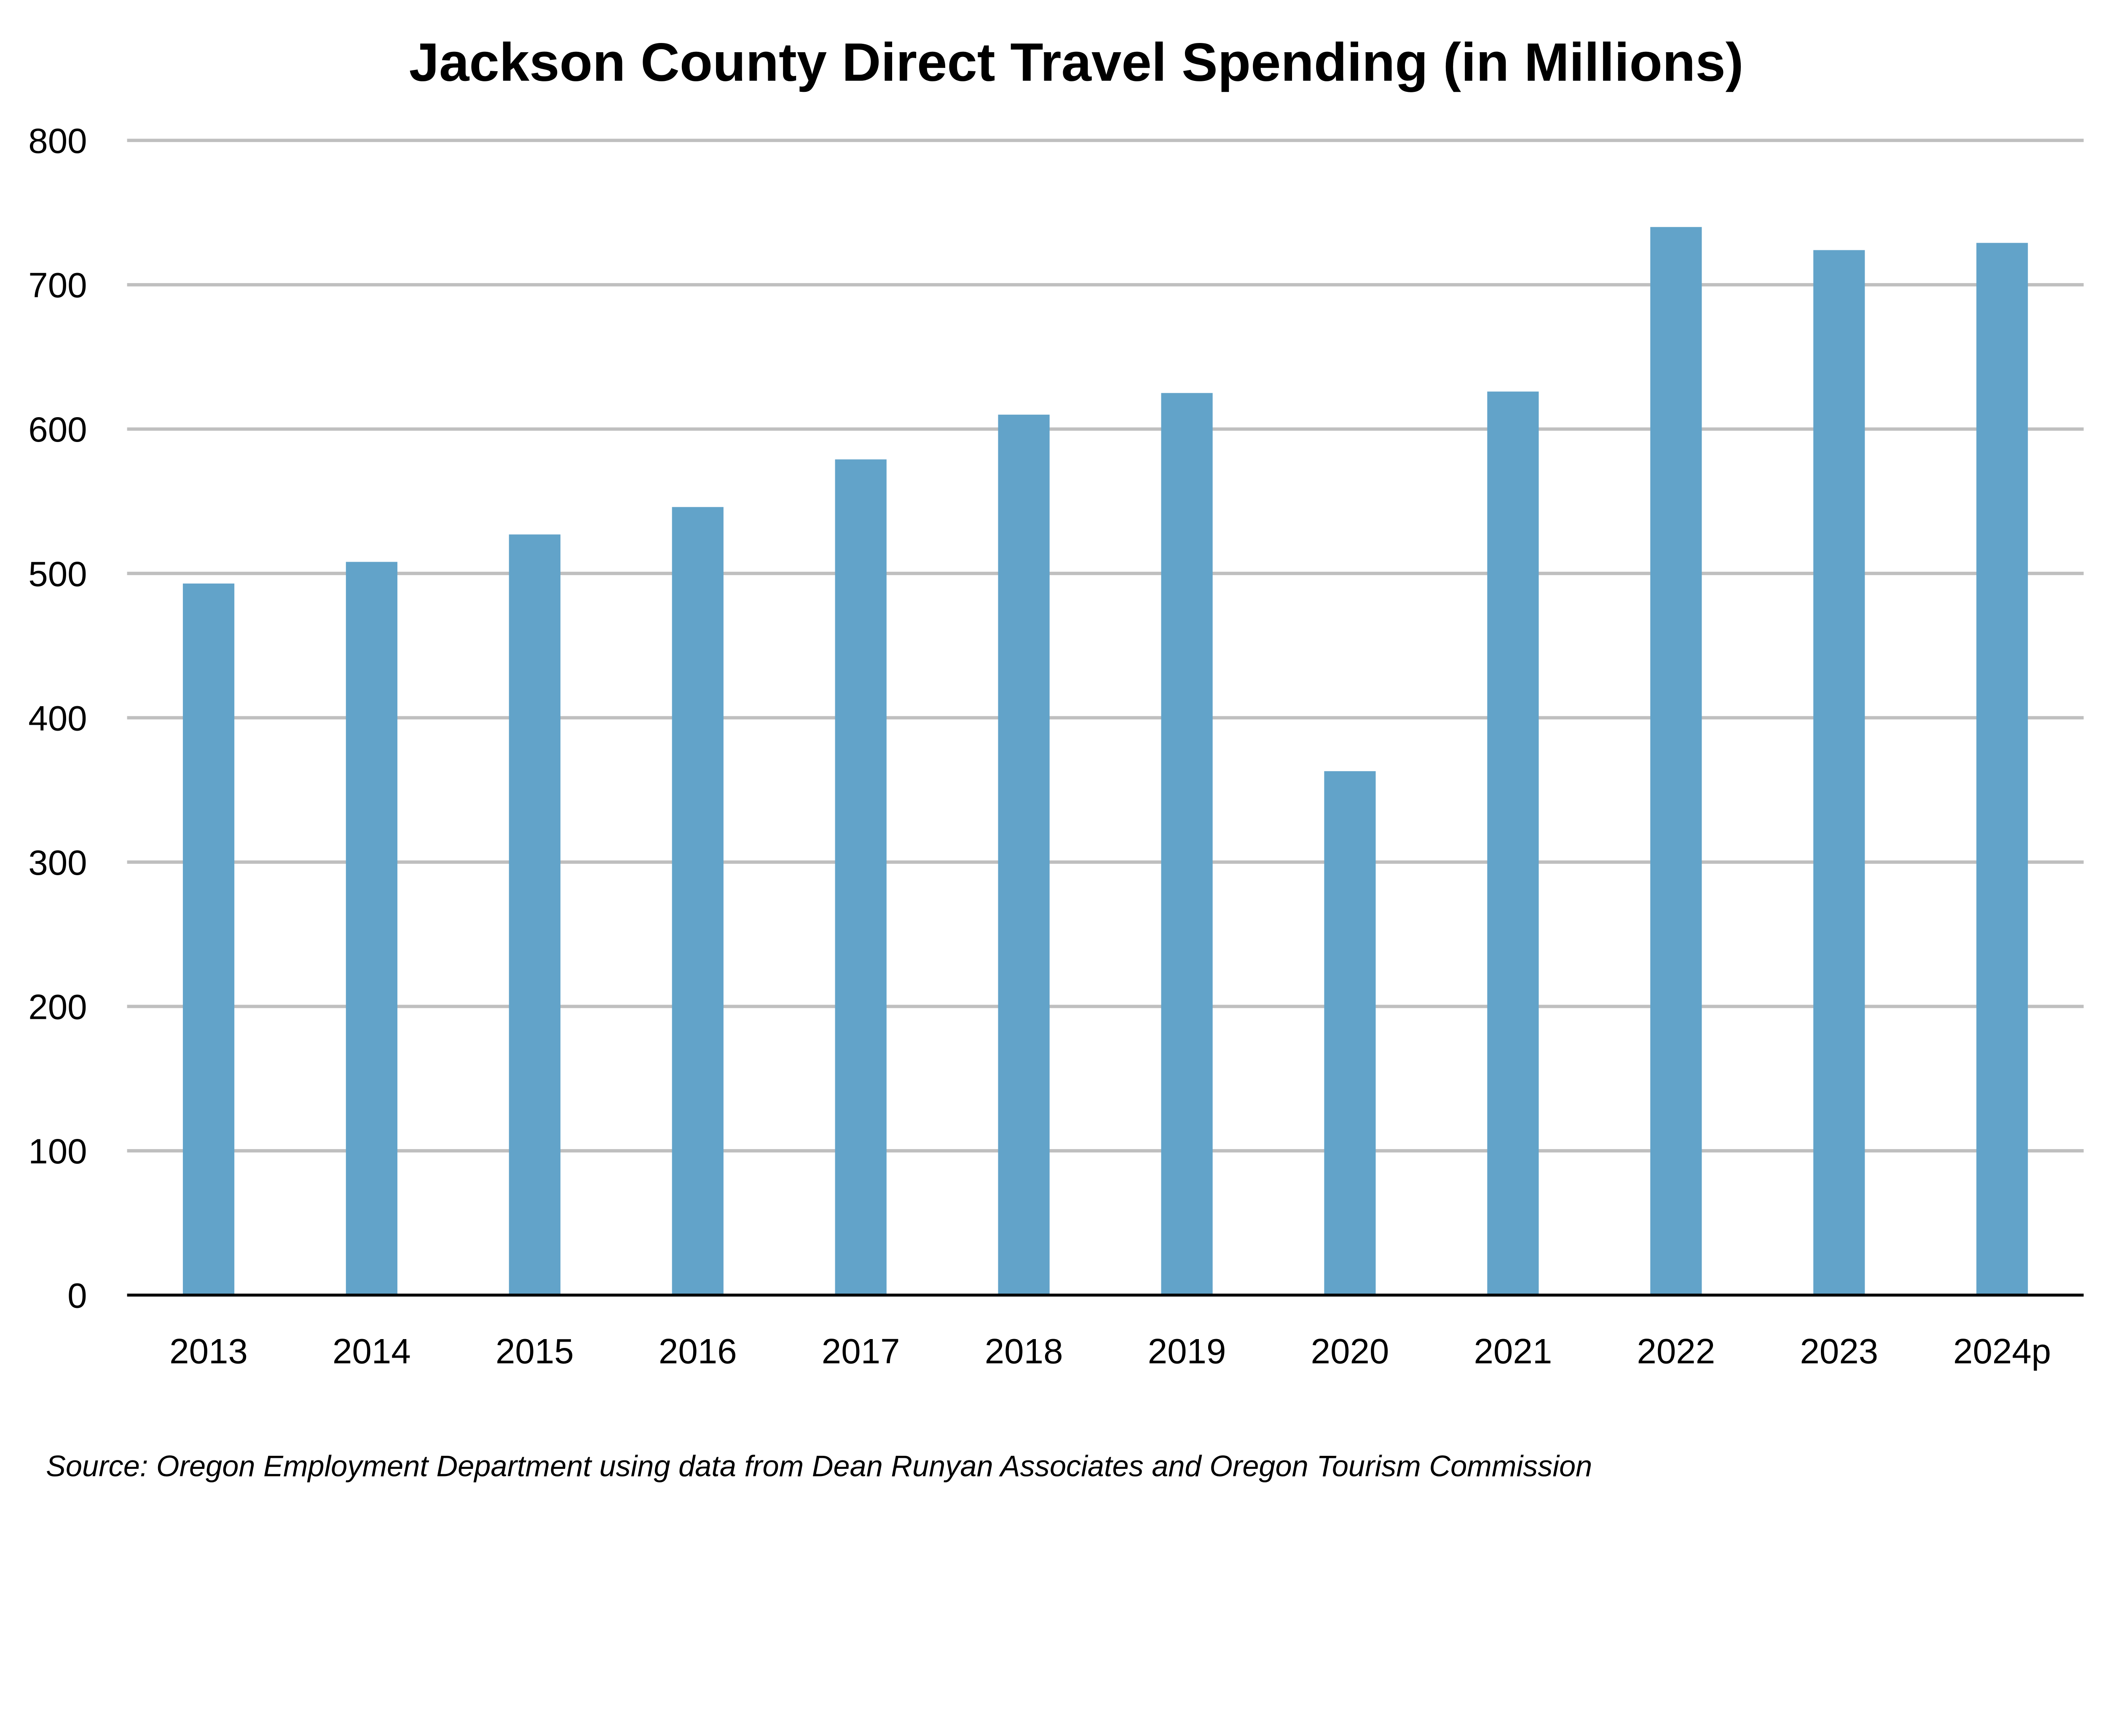 The width and height of the screenshot is (2107, 1736). I want to click on bar-2013, so click(208, 939).